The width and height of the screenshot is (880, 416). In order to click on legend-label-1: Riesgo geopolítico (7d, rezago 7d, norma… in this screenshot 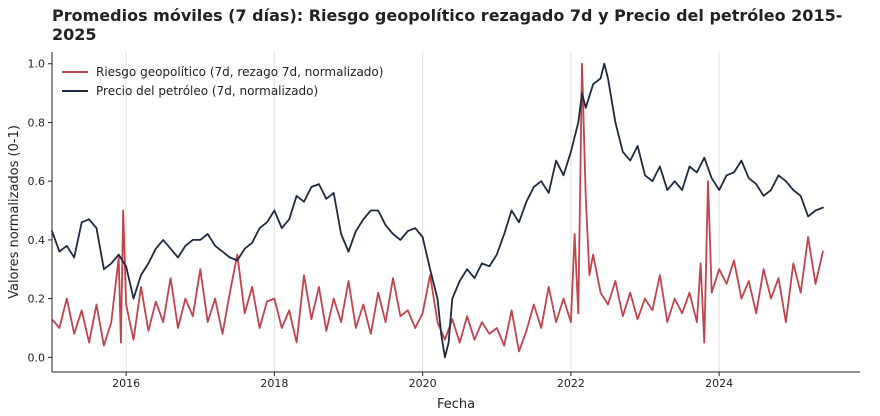, I will do `click(239, 72)`.